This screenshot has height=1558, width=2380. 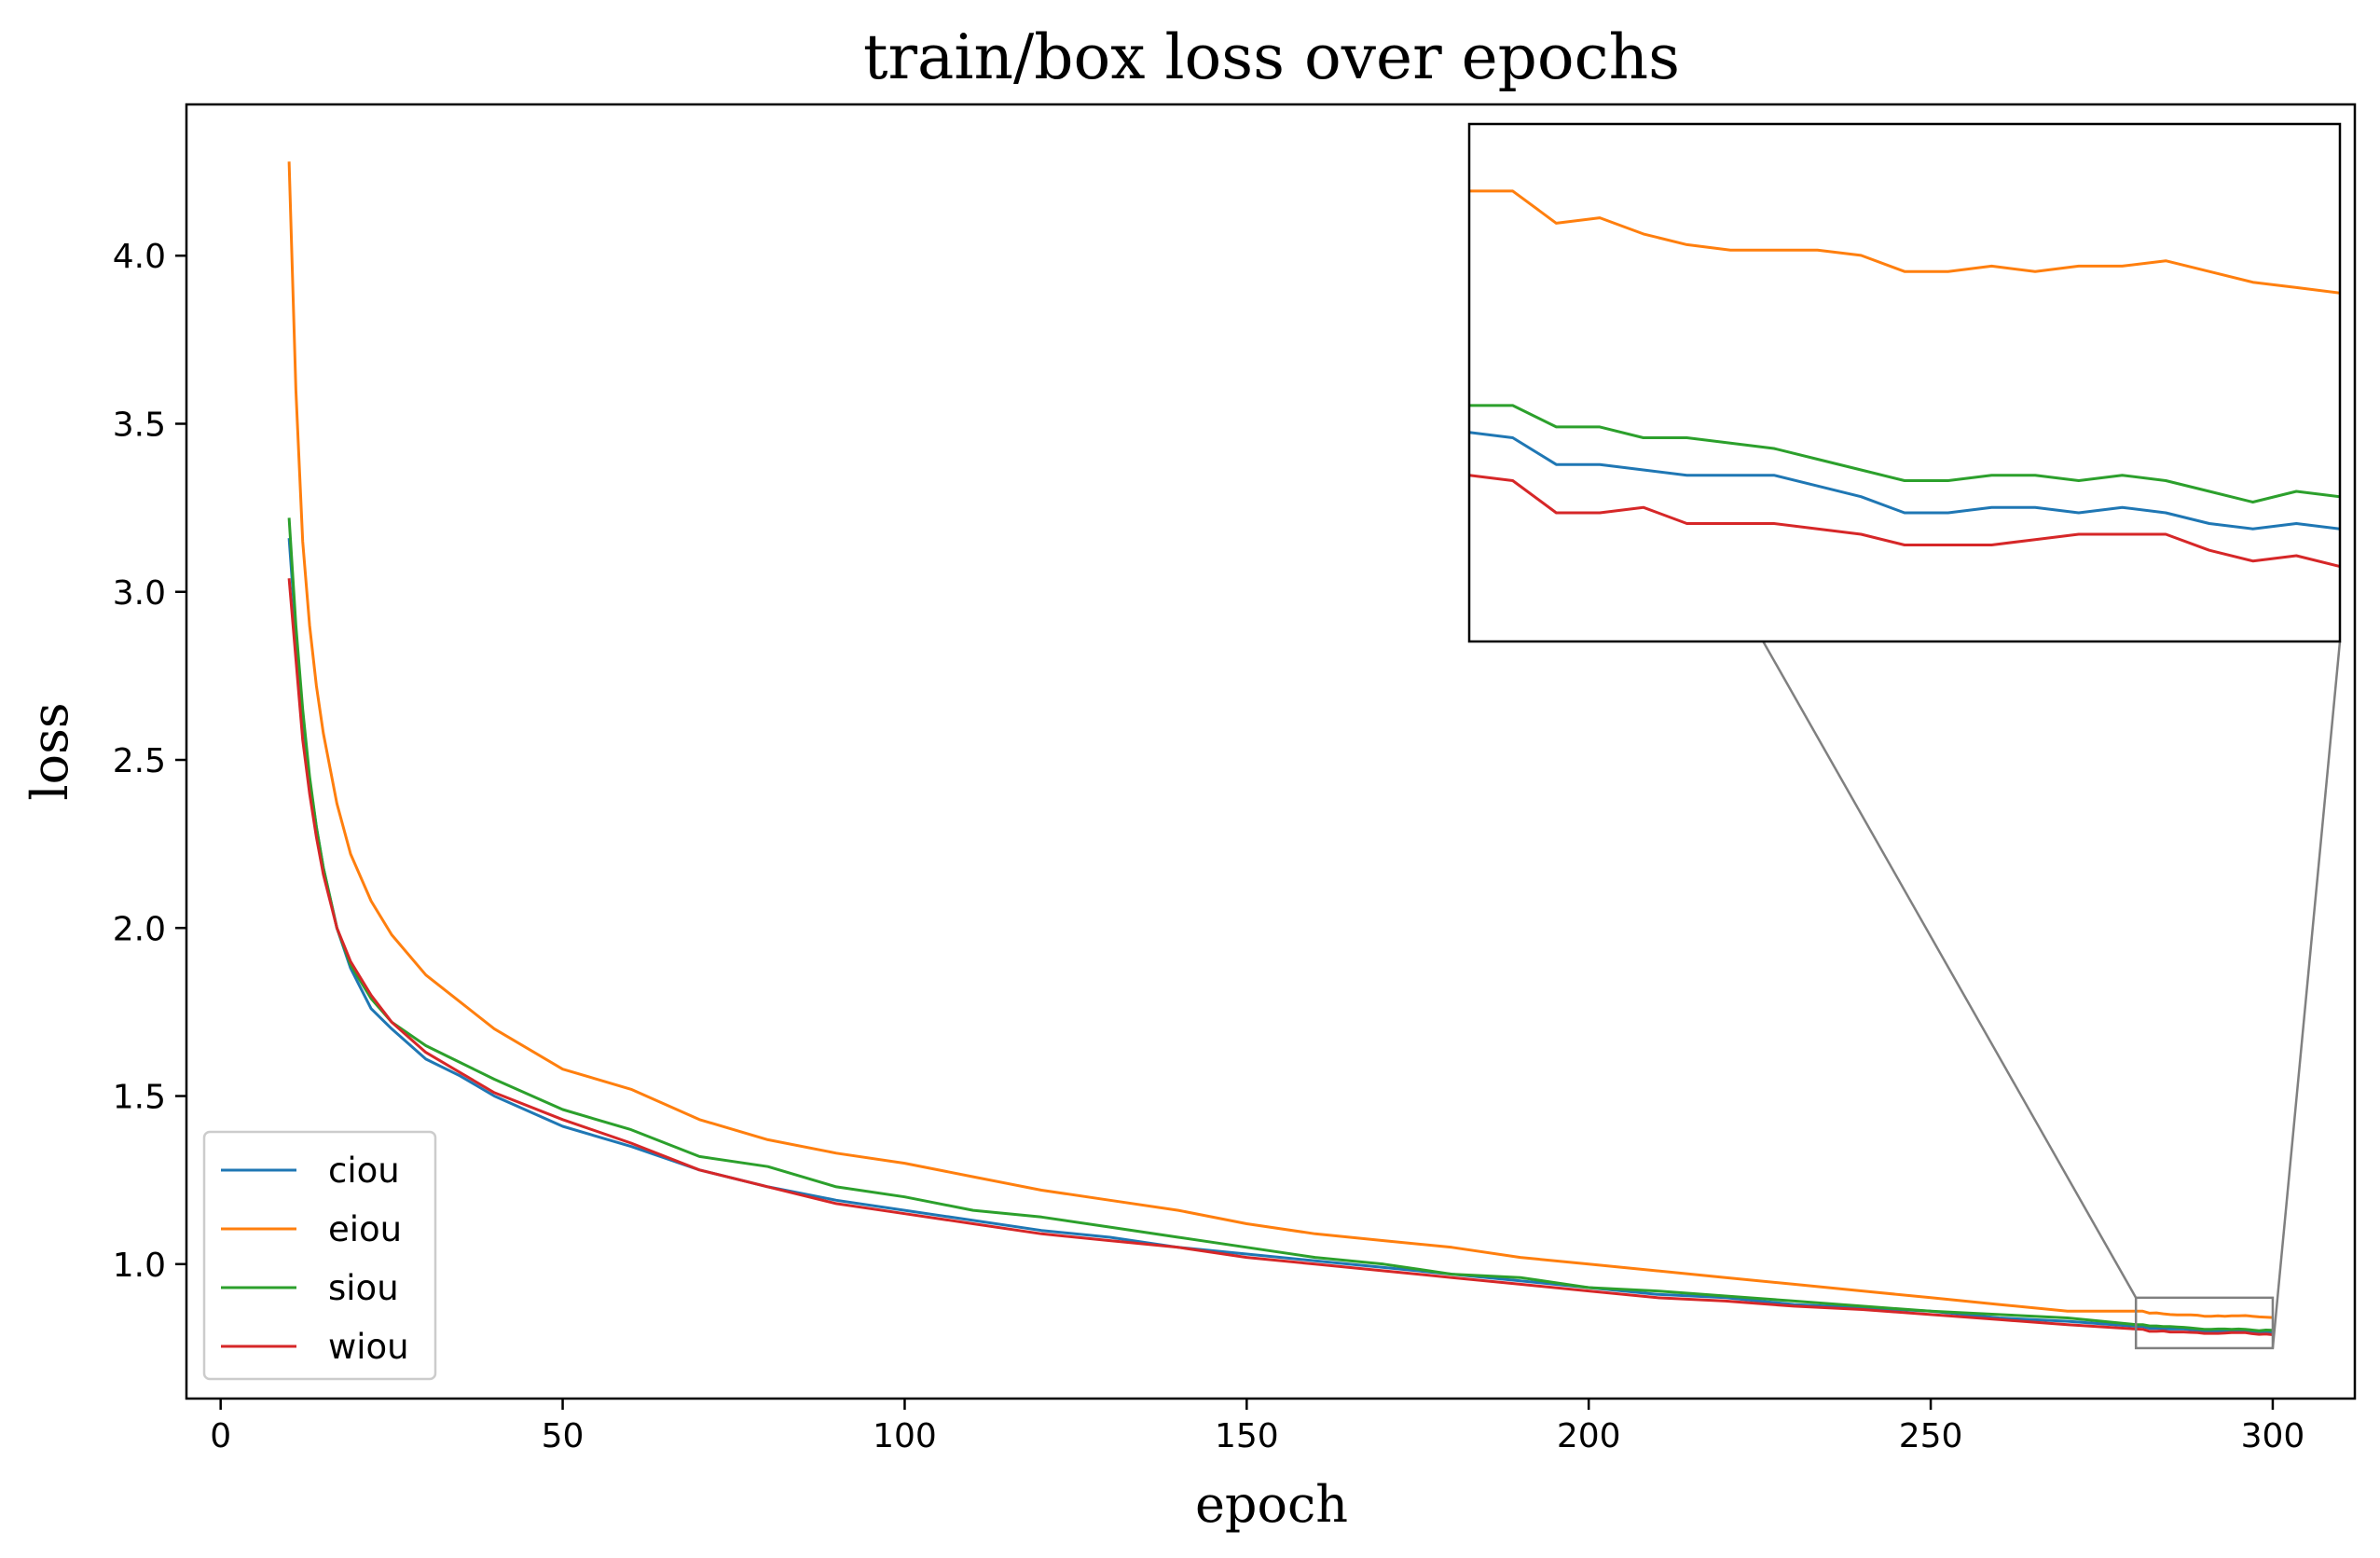 I want to click on y-tick-label: 2.0, so click(x=139, y=929).